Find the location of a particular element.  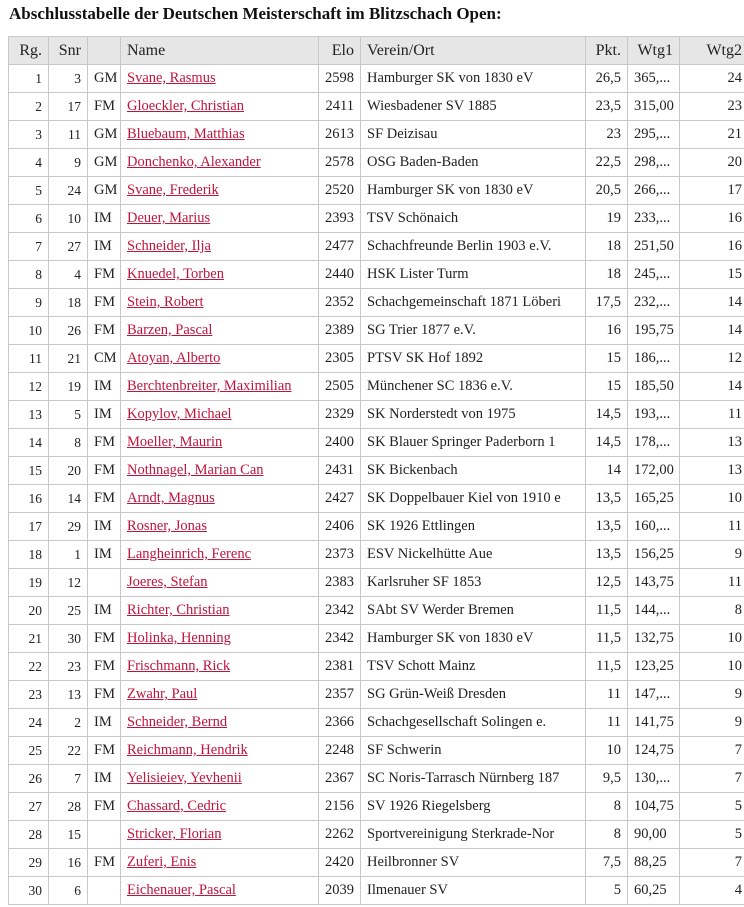

cell-wtg1: 141,75 is located at coordinates (653, 722).